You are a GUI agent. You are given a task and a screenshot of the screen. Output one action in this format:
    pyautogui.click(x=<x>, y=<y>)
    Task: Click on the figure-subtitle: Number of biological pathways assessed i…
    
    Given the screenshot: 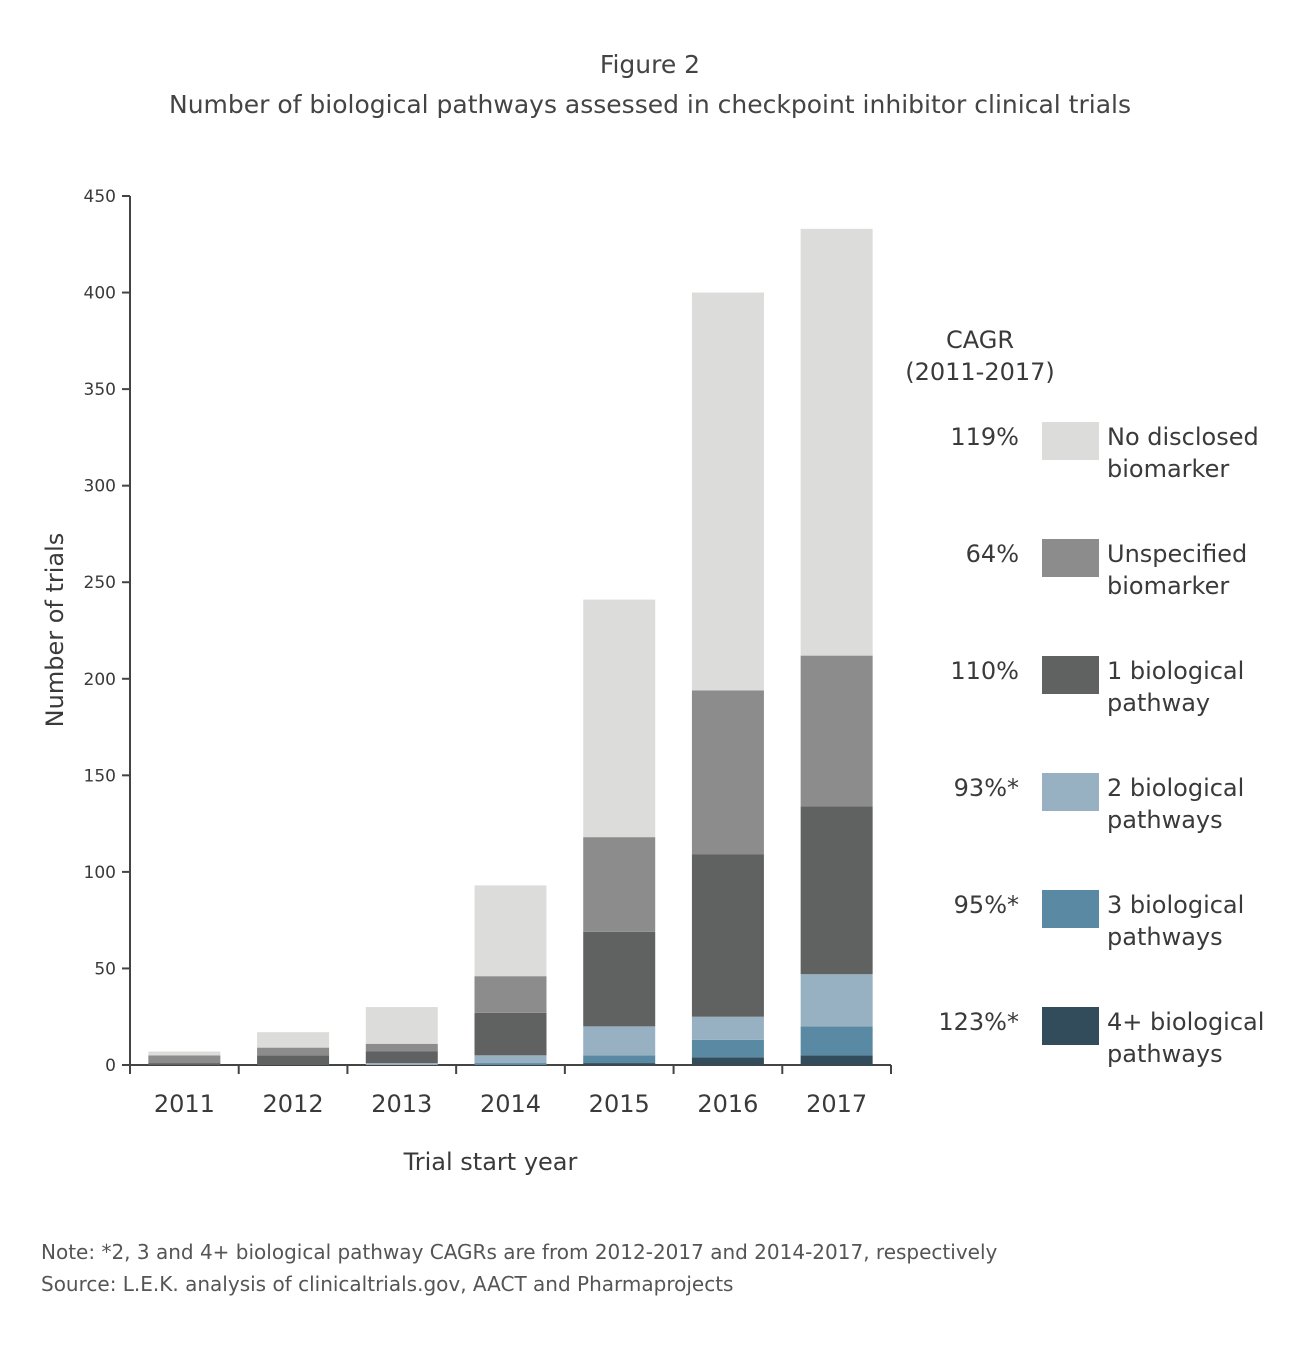 What is the action you would take?
    pyautogui.click(x=650, y=104)
    